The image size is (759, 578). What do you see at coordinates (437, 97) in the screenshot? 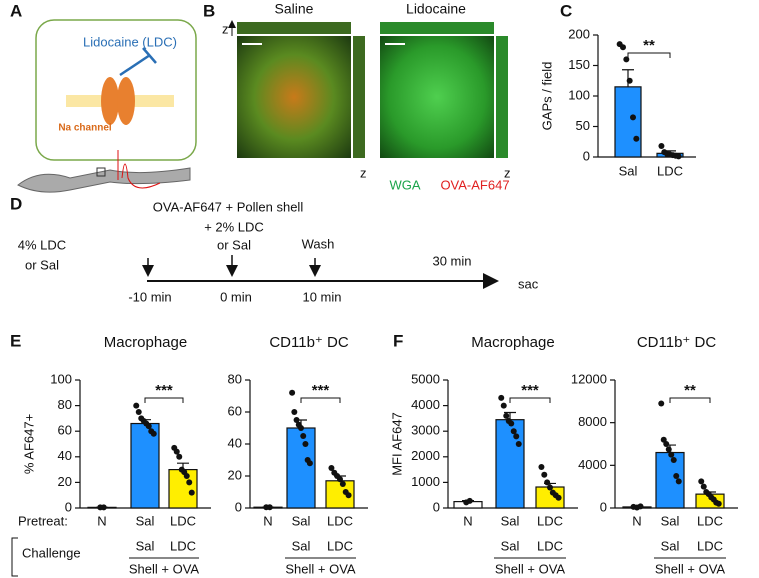
I see `image` at bounding box center [437, 97].